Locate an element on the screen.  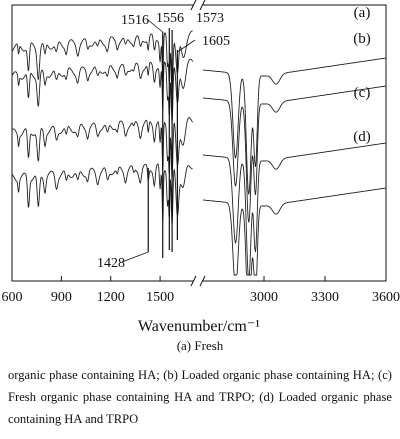
x-tick-label: 1200 is located at coordinates (111, 297).